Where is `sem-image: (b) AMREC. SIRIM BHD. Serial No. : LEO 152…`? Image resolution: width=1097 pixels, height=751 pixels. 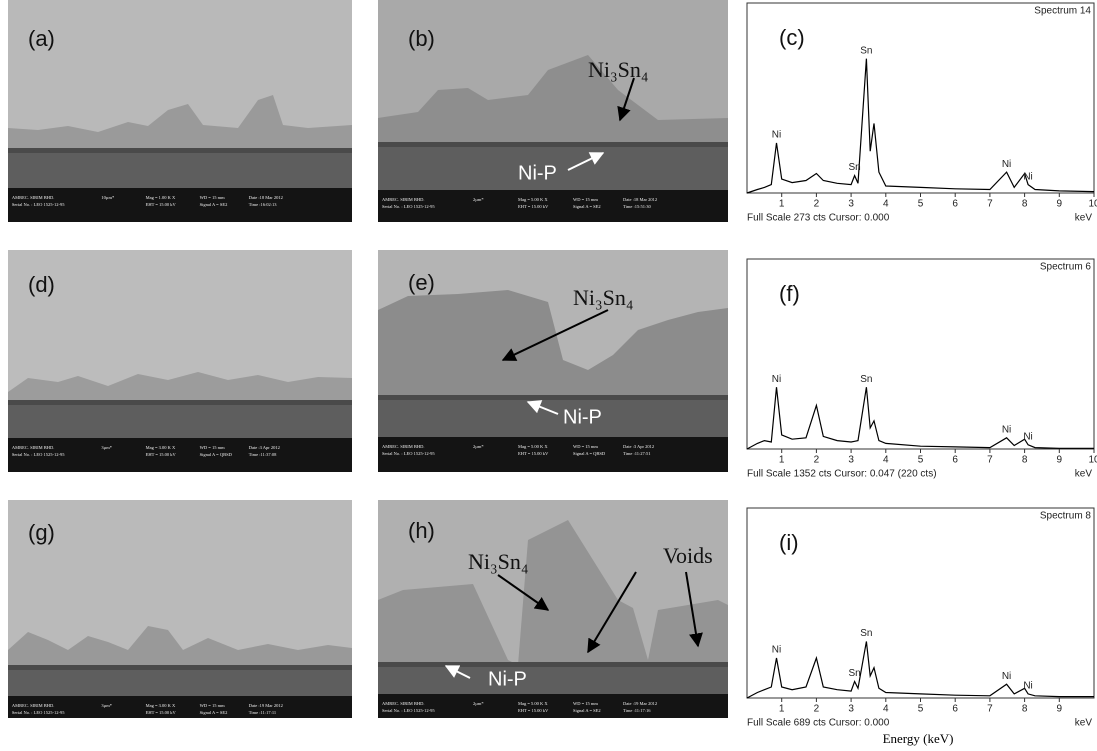 sem-image: (b) AMREC. SIRIM BHD. Serial No. : LEO 152… is located at coordinates (553, 111).